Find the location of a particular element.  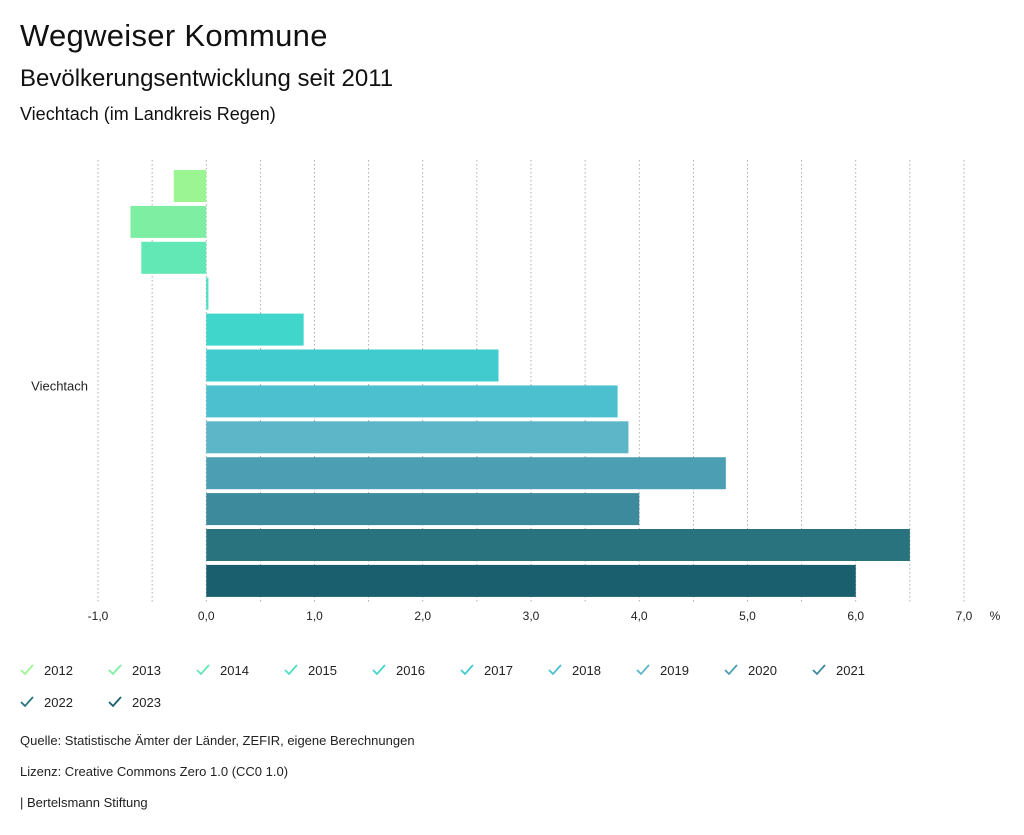

x-tick-label: 7,0 is located at coordinates (964, 616).